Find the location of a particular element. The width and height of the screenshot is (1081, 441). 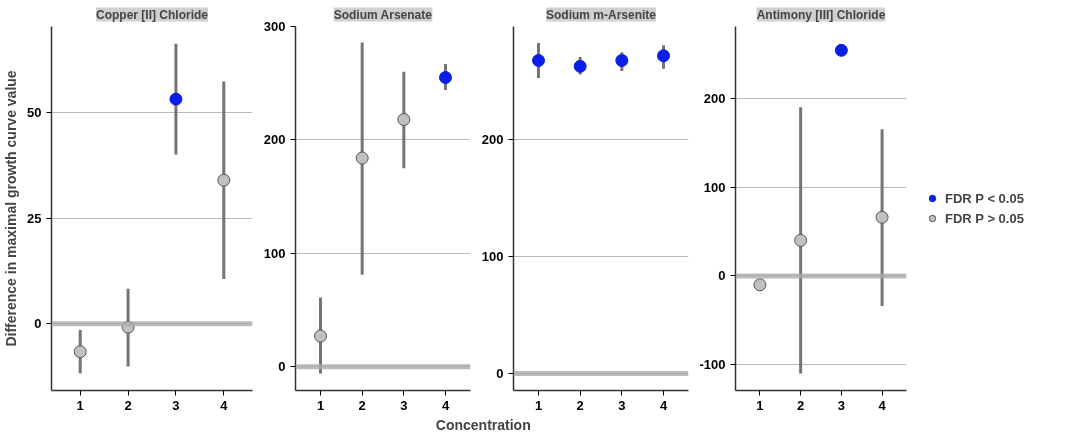

y-axis-title: Difference in maximal growth curve value is located at coordinates (11, 208).